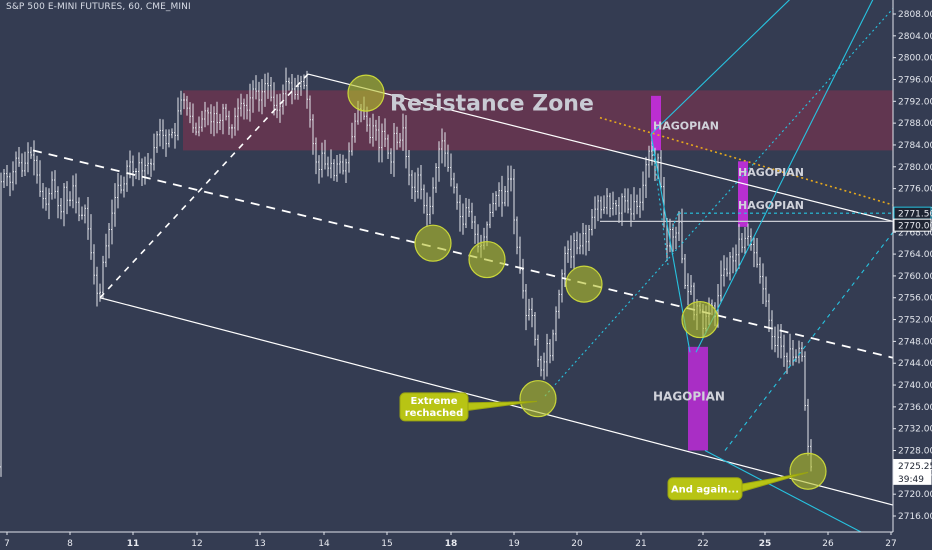 The height and width of the screenshot is (550, 932). I want to click on price-tick-label: 2780.00, so click(915, 168).